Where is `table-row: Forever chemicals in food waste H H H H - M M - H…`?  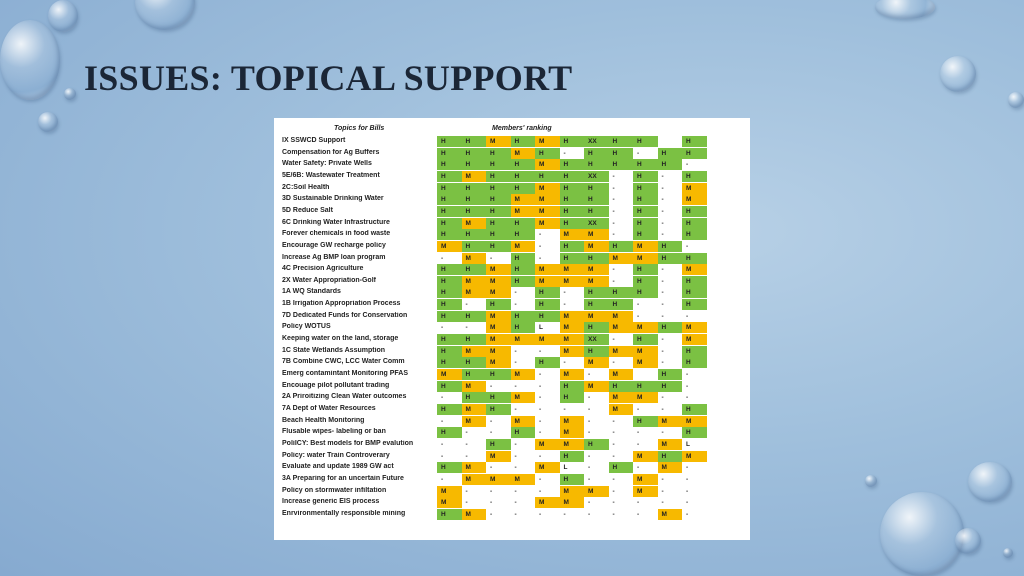
table-row: Forever chemicals in food waste H H H H - M M - H… is located at coordinates (512, 235).